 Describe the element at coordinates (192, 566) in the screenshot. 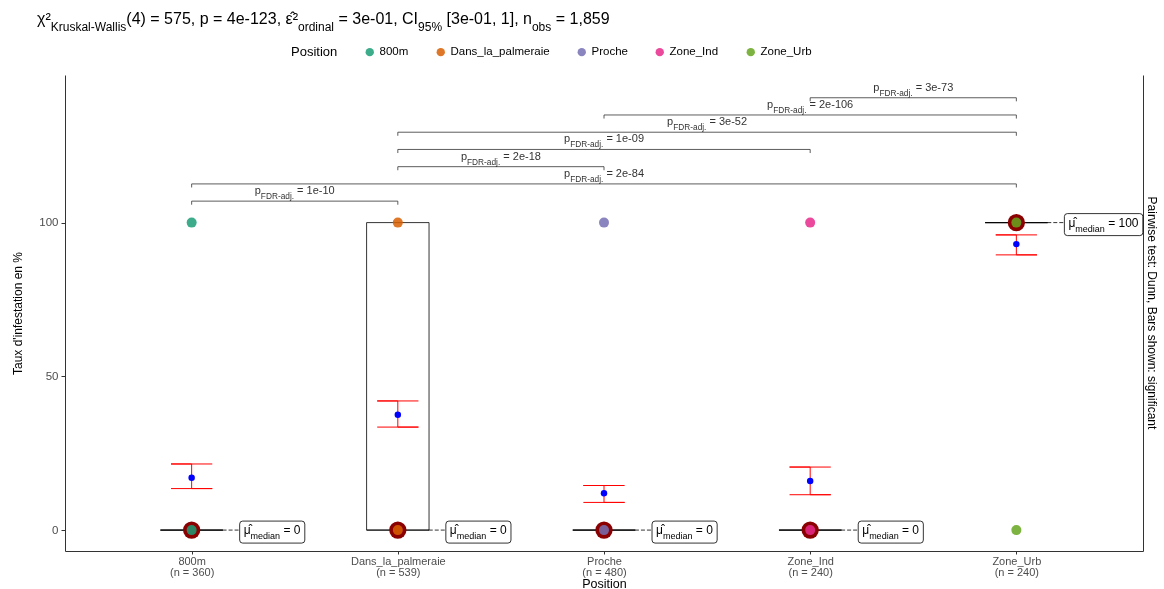

I see `x-tick-label: 800m (n = 360)` at that location.